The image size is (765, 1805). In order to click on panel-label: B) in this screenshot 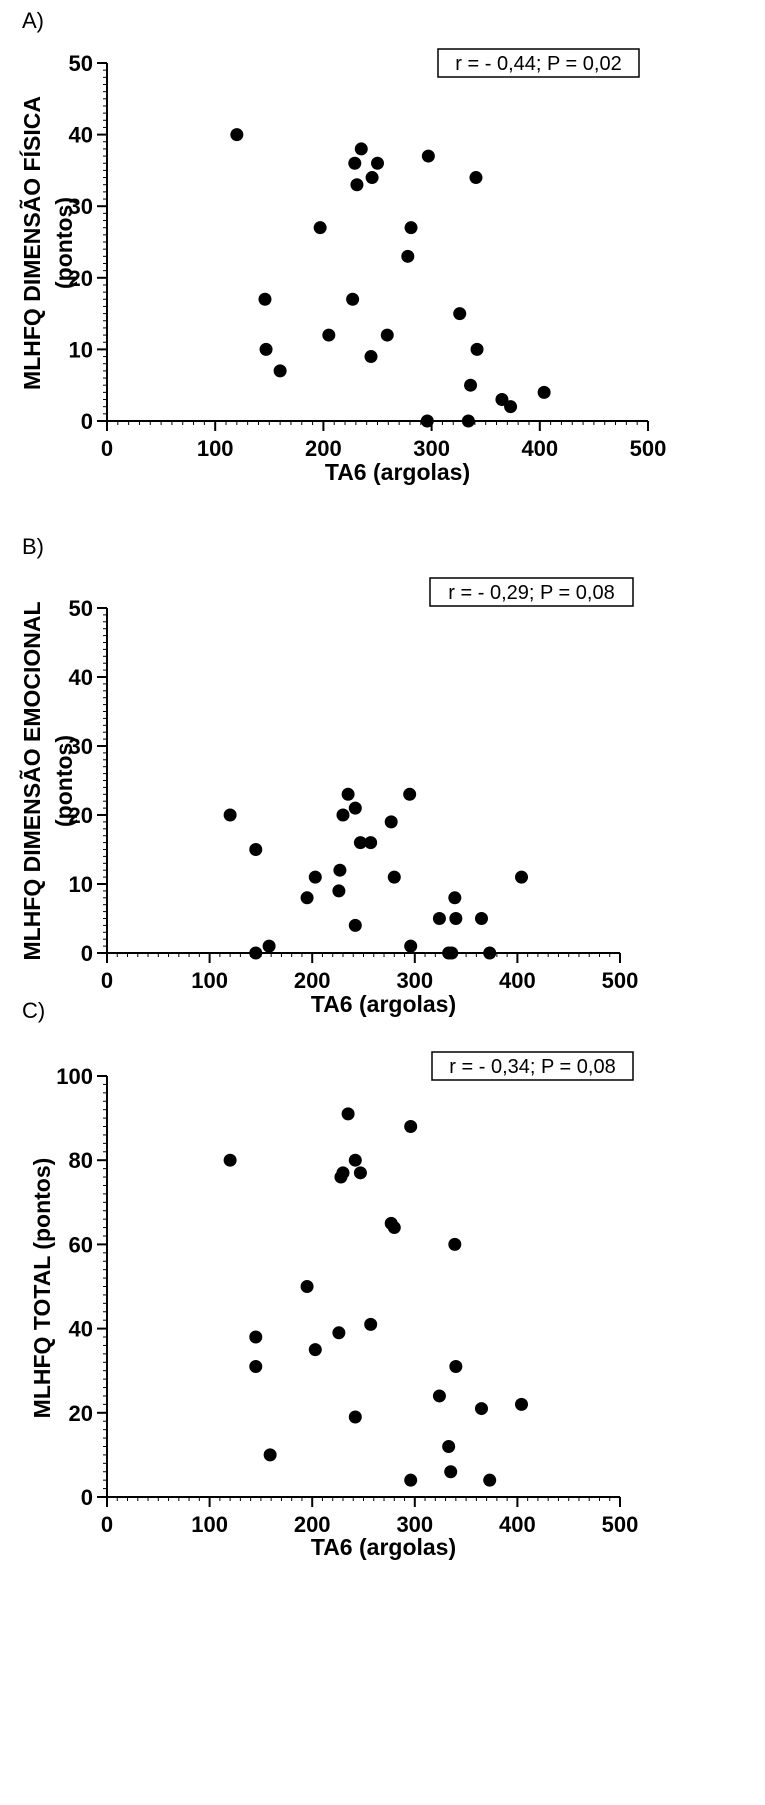, I will do `click(33, 546)`.